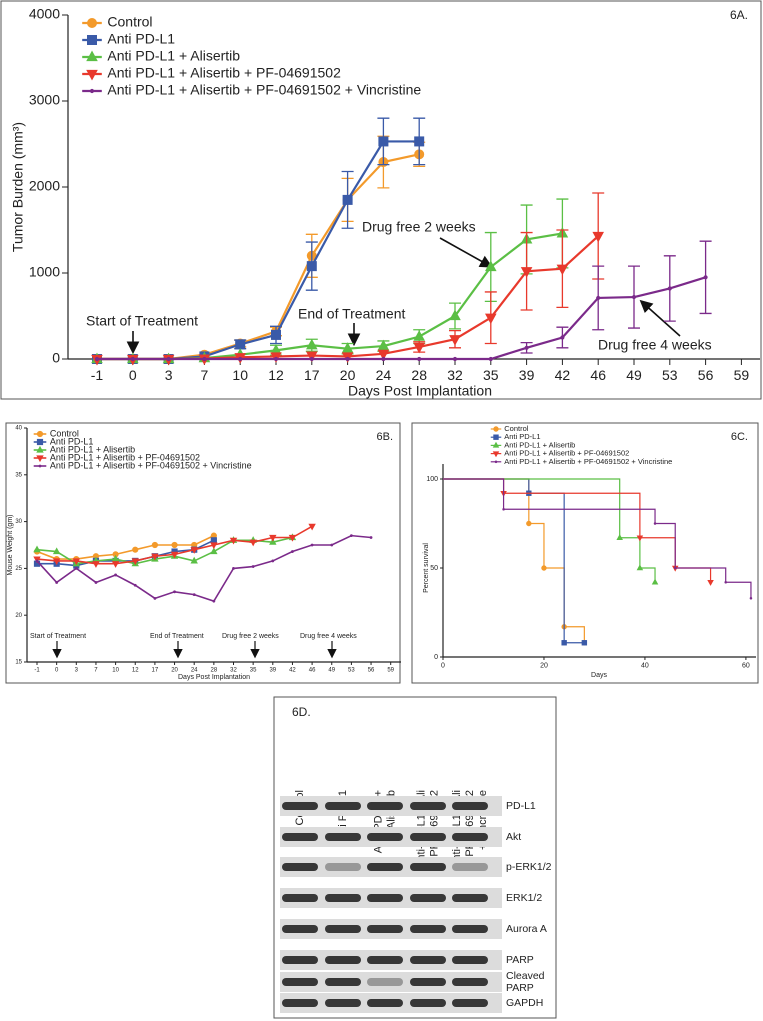 Image resolution: width=763 pixels, height=1021 pixels. What do you see at coordinates (37, 670) in the screenshot?
I see `x-tick-label: -1` at bounding box center [37, 670].